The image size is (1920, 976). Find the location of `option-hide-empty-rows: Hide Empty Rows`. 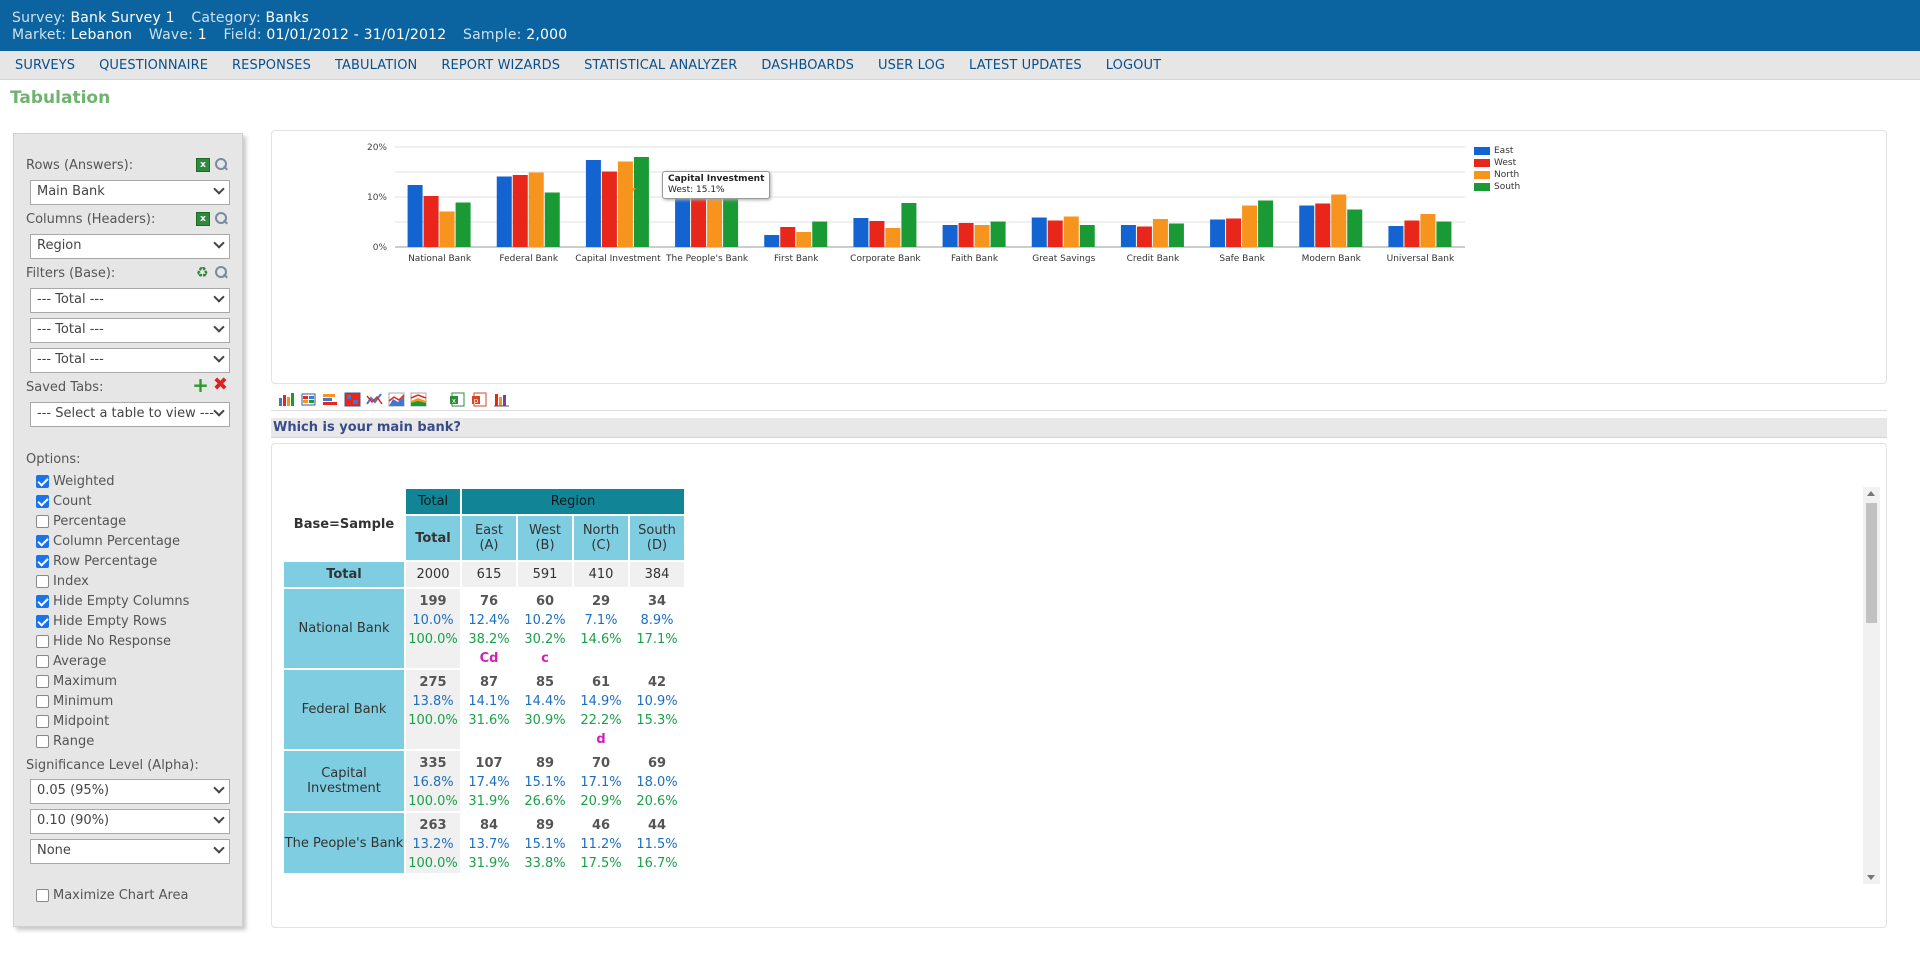

option-hide-empty-rows: Hide Empty Rows is located at coordinates (101, 621).